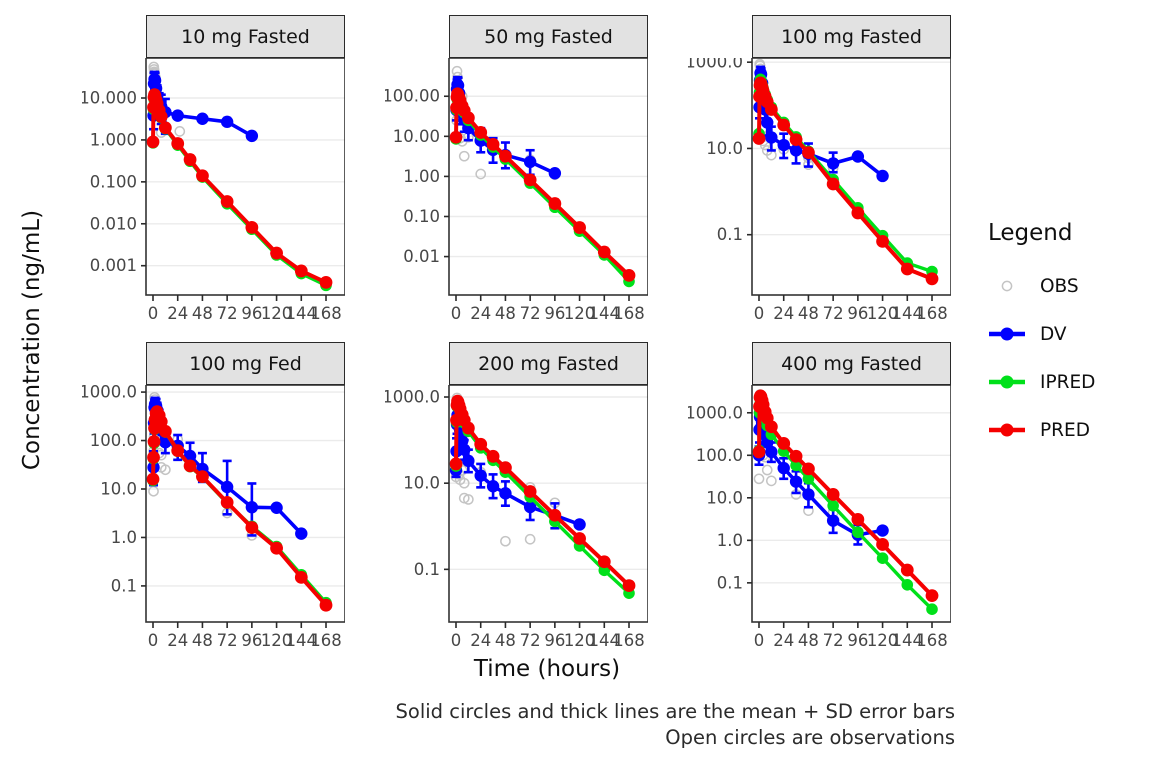 This screenshot has height=768, width=1152. Describe the element at coordinates (113, 139) in the screenshot. I see `svg-text: 1.000` at that location.